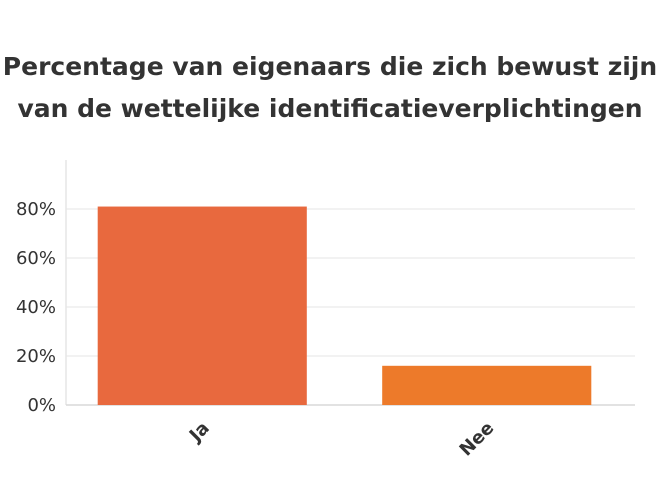 Image resolution: width=660 pixels, height=477 pixels. What do you see at coordinates (487, 385) in the screenshot?
I see `bar-nee` at bounding box center [487, 385].